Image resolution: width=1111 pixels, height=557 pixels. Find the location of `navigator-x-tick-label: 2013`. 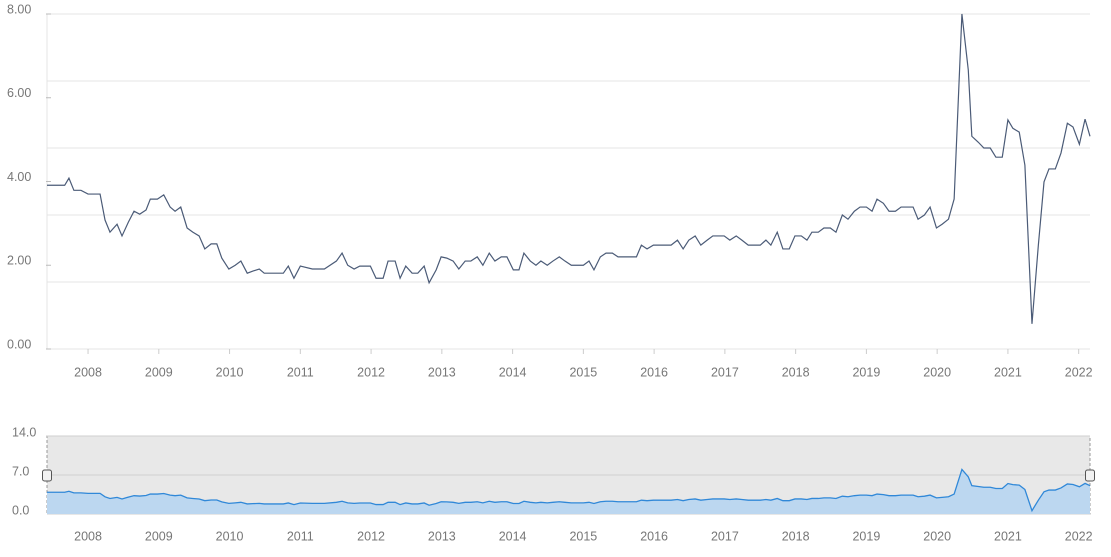

navigator-x-tick-label: 2013 is located at coordinates (442, 536).